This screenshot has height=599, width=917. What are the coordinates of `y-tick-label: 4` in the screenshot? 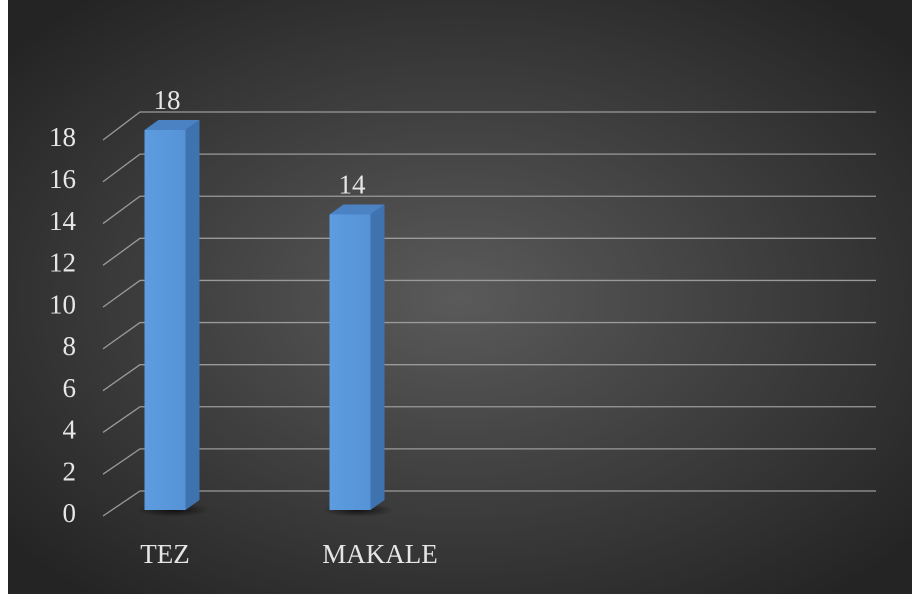 It's located at (70, 430).